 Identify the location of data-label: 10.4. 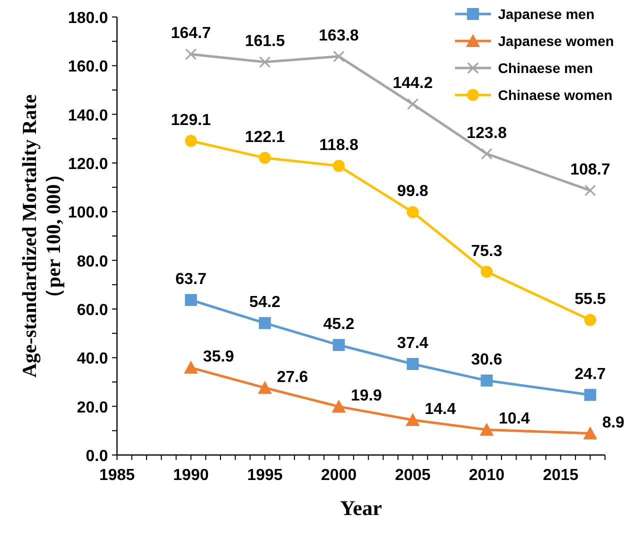
(514, 419).